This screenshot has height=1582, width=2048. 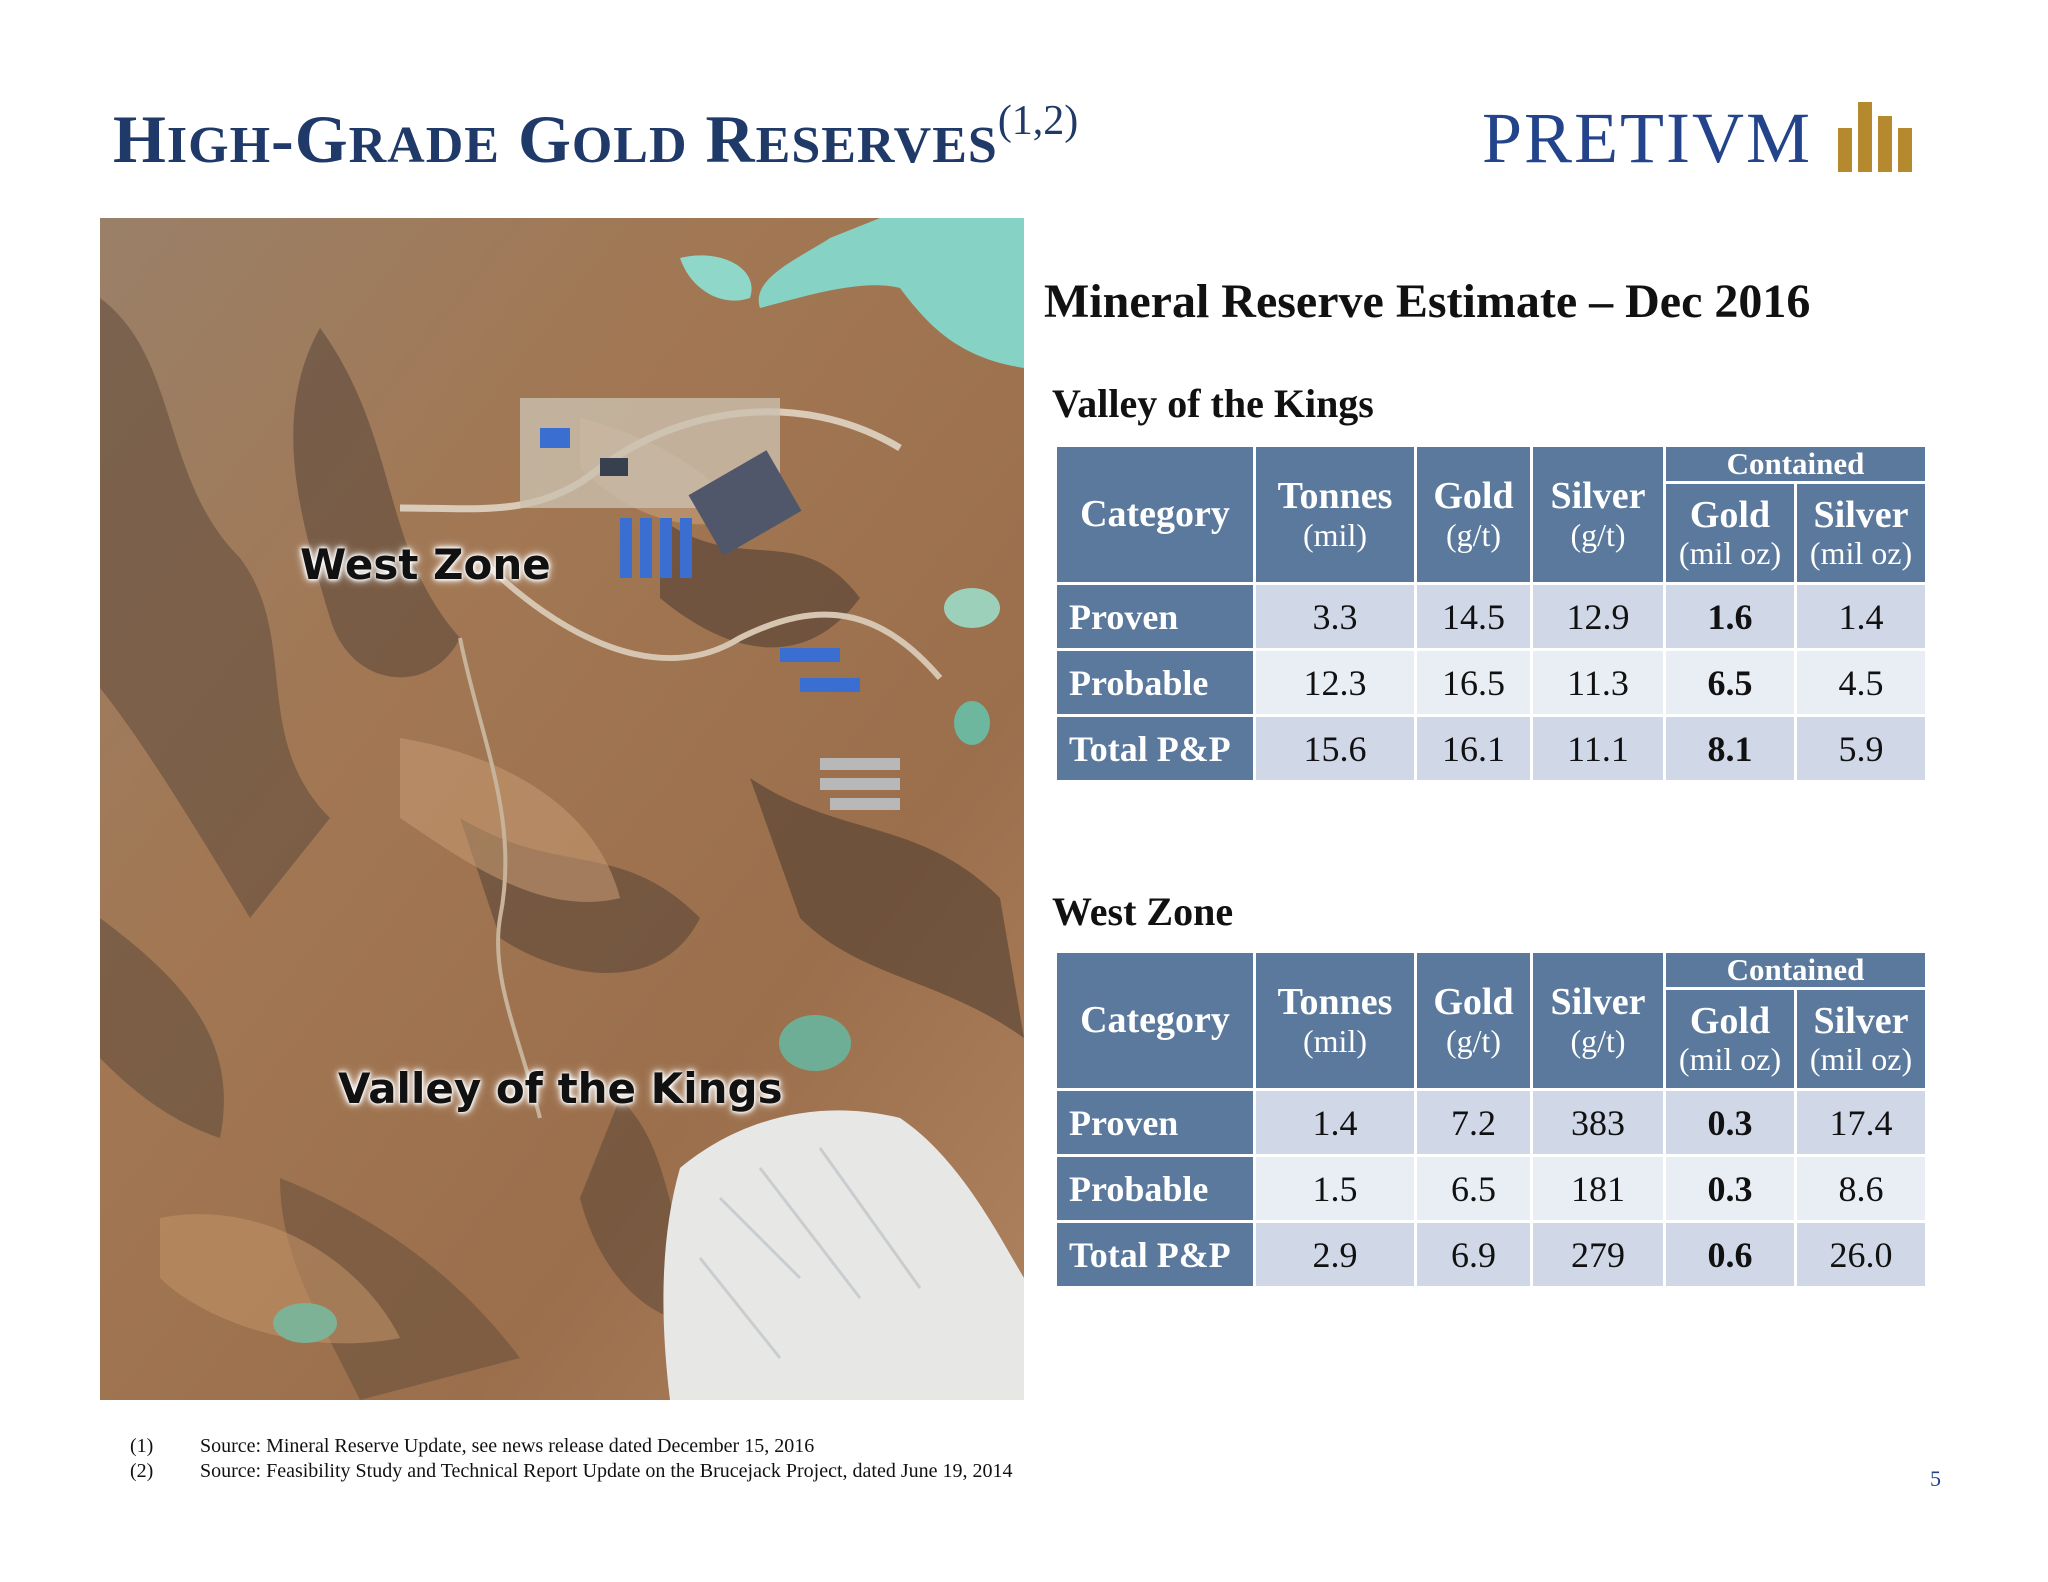 I want to click on cell-tonnes: 12.3, so click(x=1335, y=683).